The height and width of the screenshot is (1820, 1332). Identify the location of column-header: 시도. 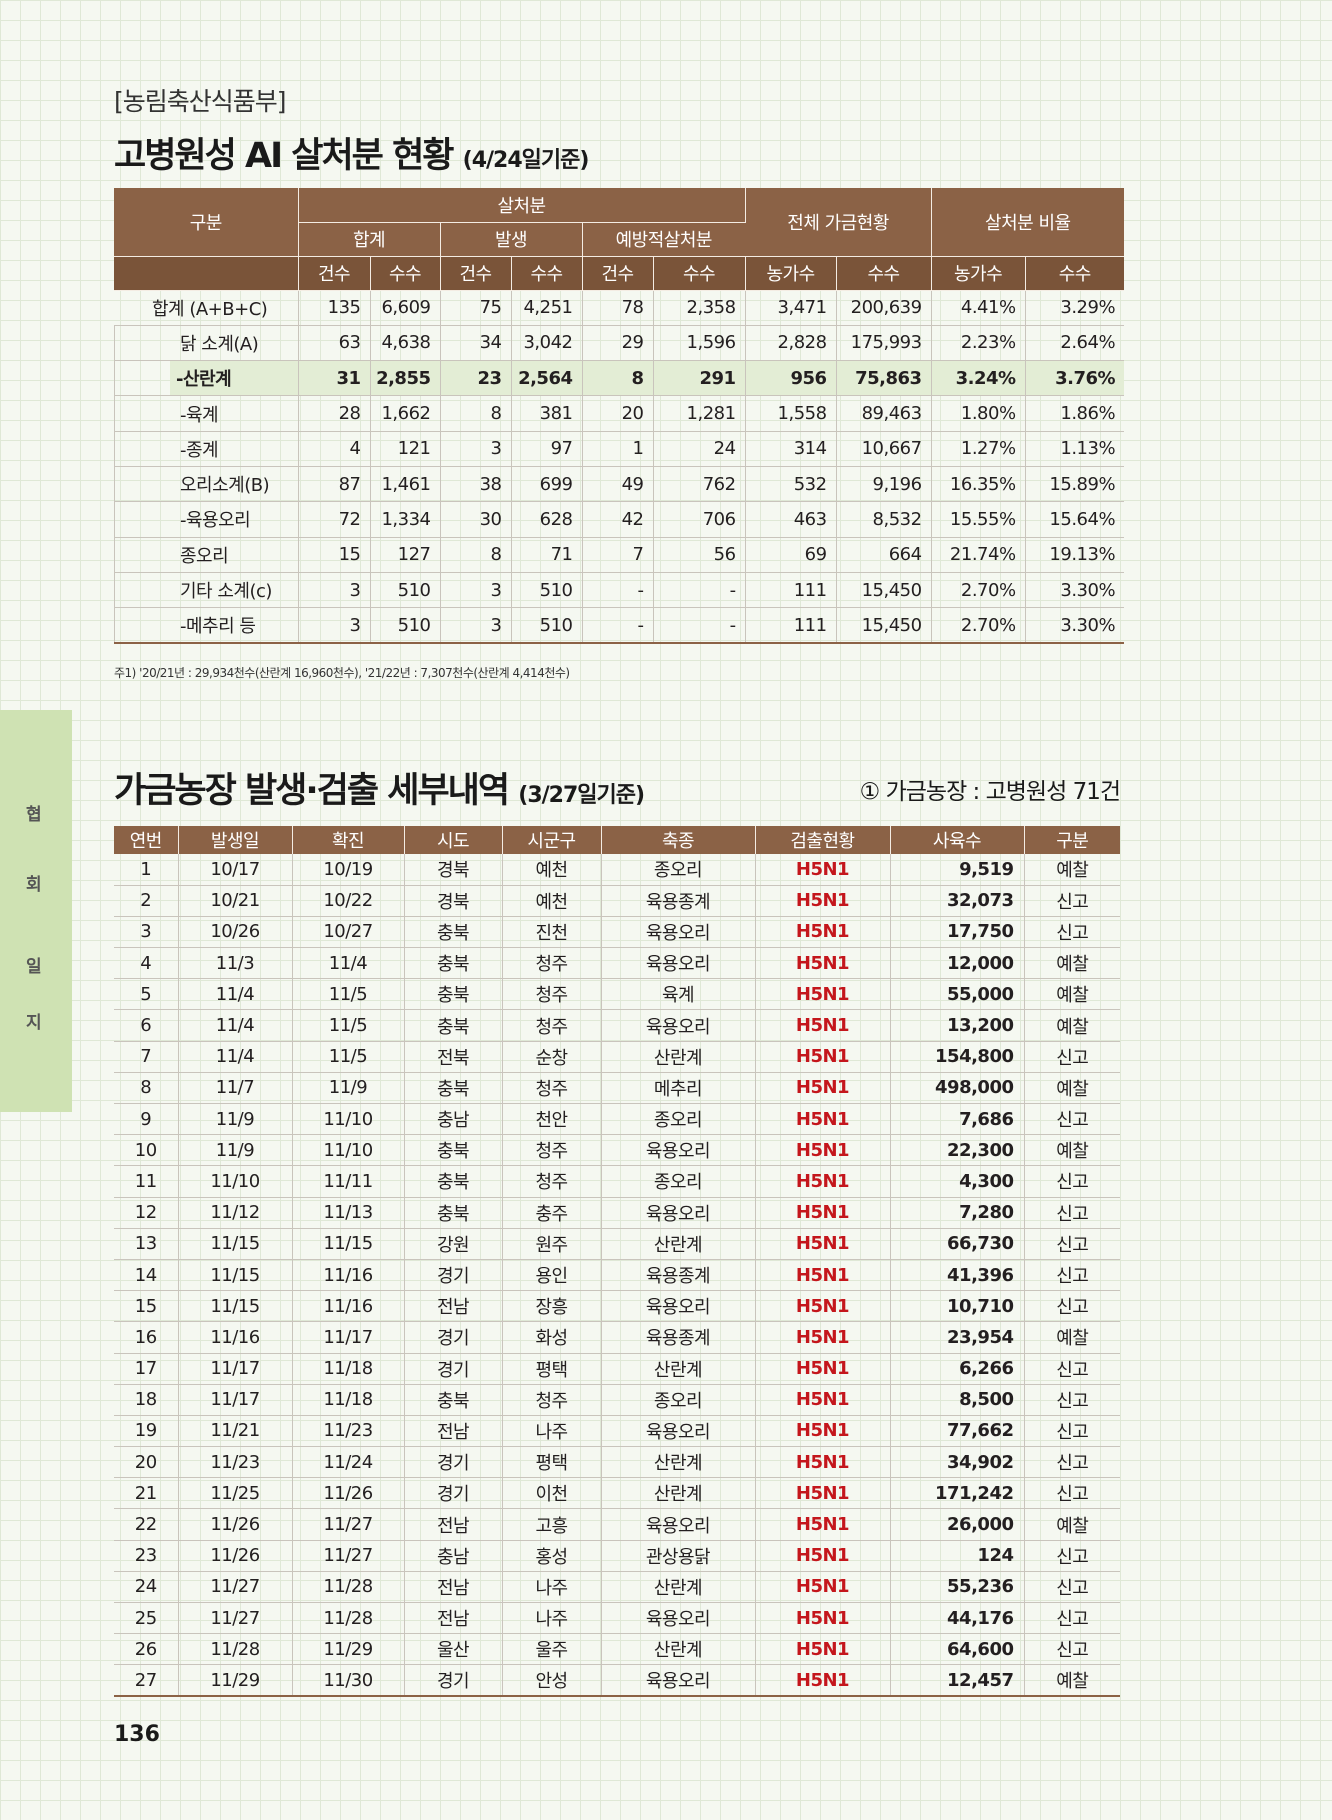
(453, 840).